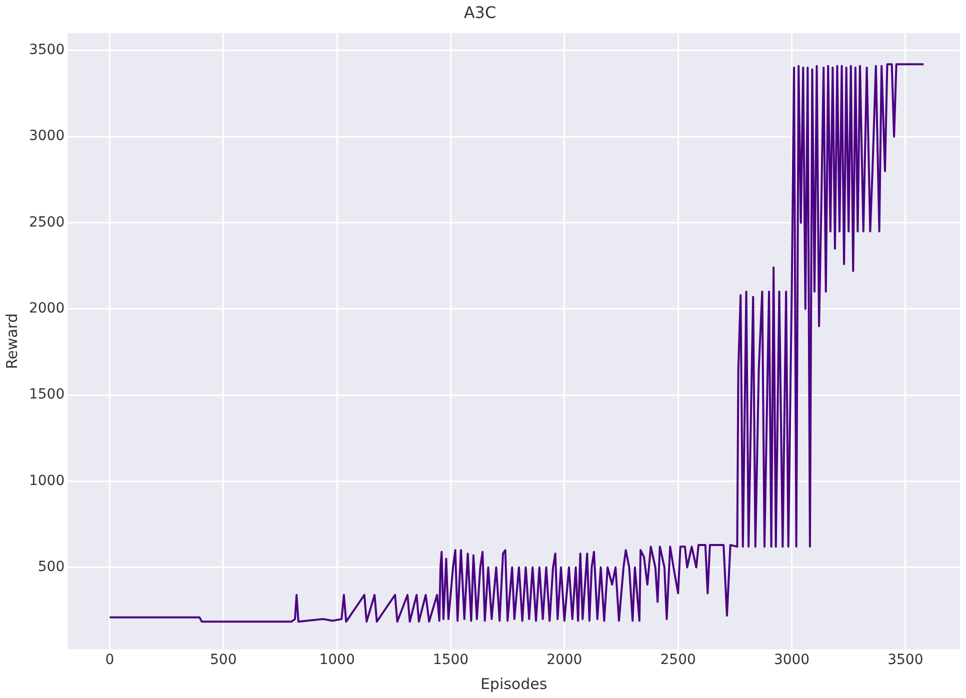  I want to click on x-axis-title: Episodes, so click(514, 683).